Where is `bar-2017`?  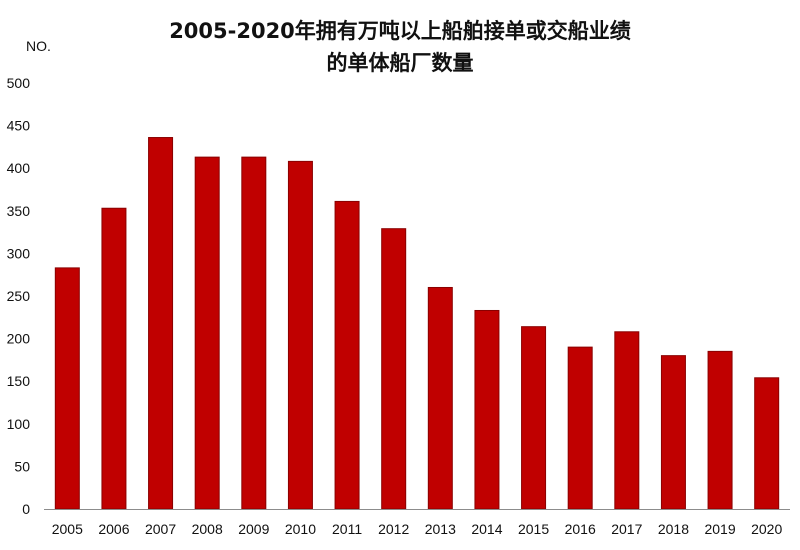
bar-2017 is located at coordinates (627, 420).